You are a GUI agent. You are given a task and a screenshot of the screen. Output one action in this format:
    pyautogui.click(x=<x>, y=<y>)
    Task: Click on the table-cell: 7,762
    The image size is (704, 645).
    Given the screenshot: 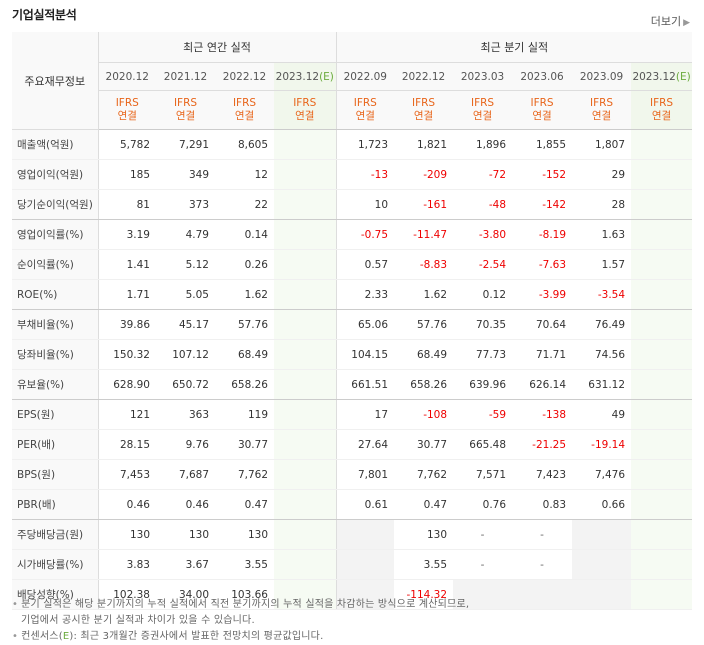 What is the action you would take?
    pyautogui.click(x=244, y=474)
    